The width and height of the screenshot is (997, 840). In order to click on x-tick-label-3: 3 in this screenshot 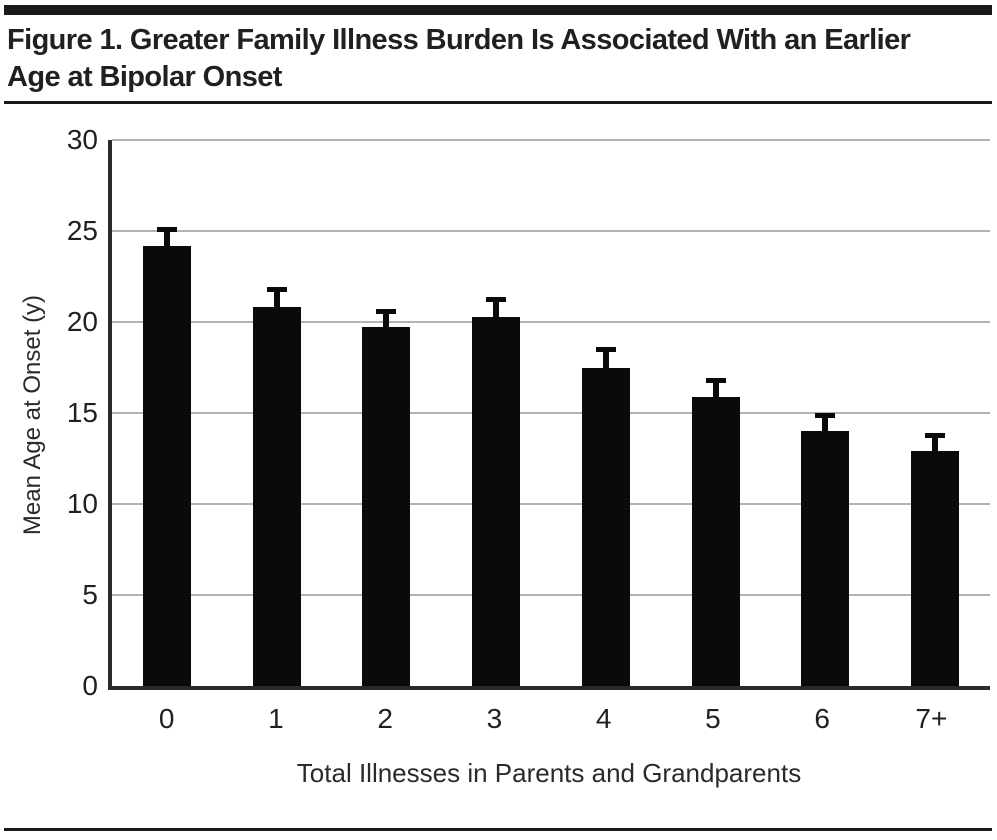, I will do `click(494, 718)`.